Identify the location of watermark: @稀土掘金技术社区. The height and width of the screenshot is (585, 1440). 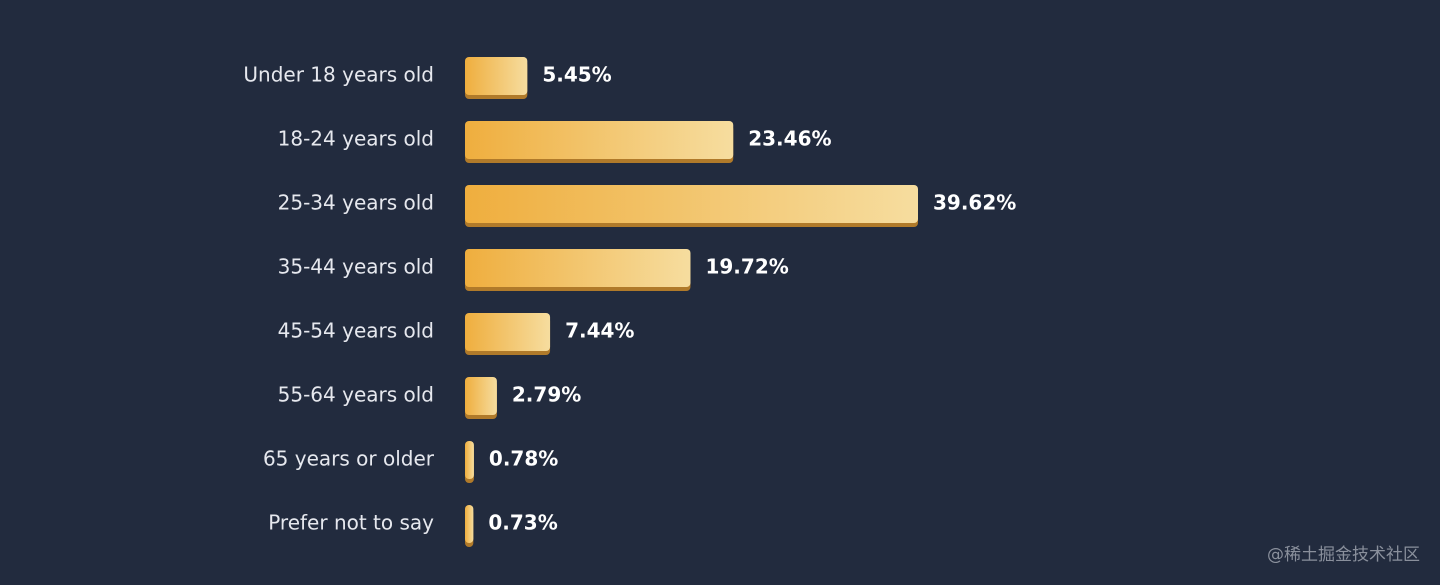
(1343, 555).